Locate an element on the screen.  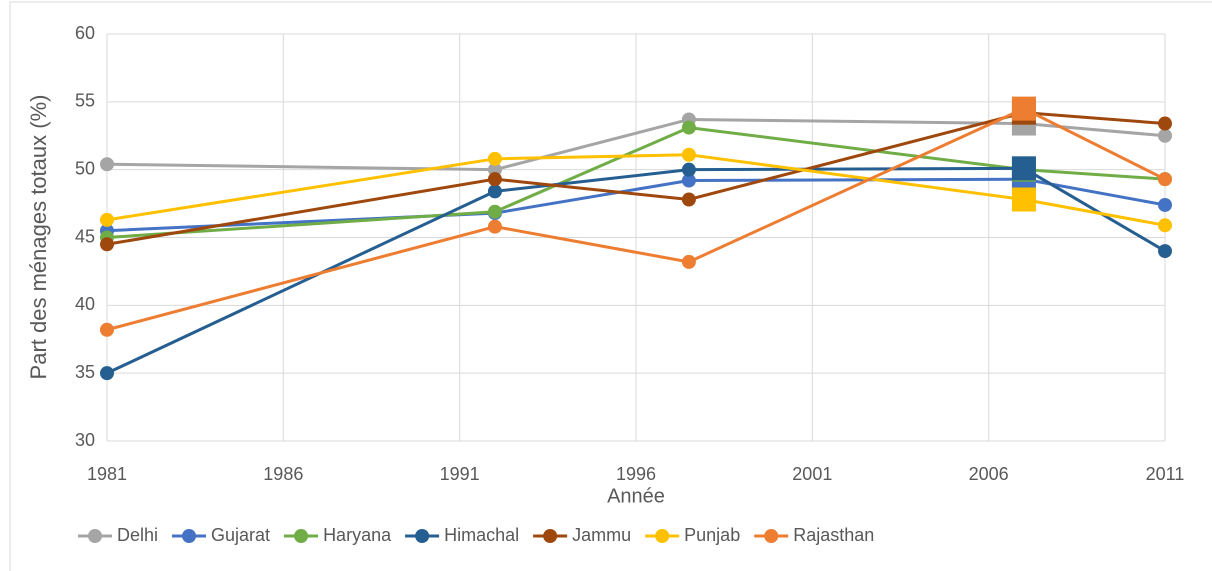
legend-label: Gujarat is located at coordinates (240, 535).